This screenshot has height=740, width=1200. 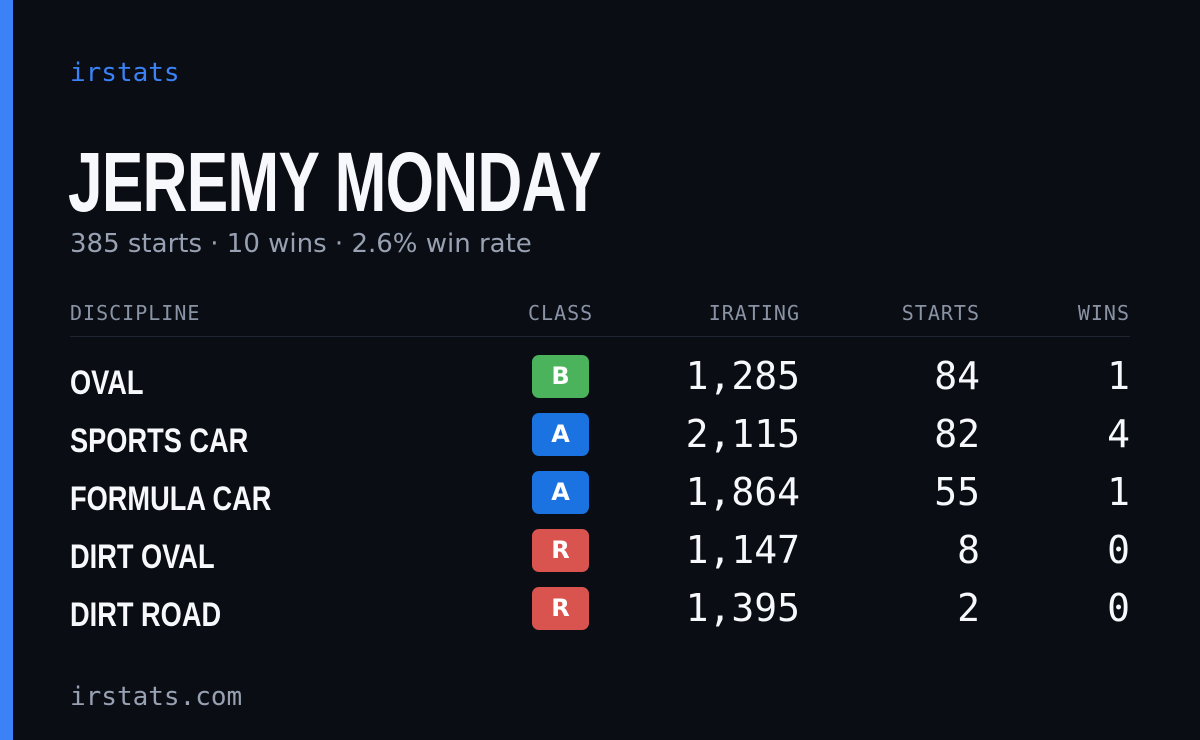 What do you see at coordinates (125, 73) in the screenshot?
I see `brand-logo-text: irstats` at bounding box center [125, 73].